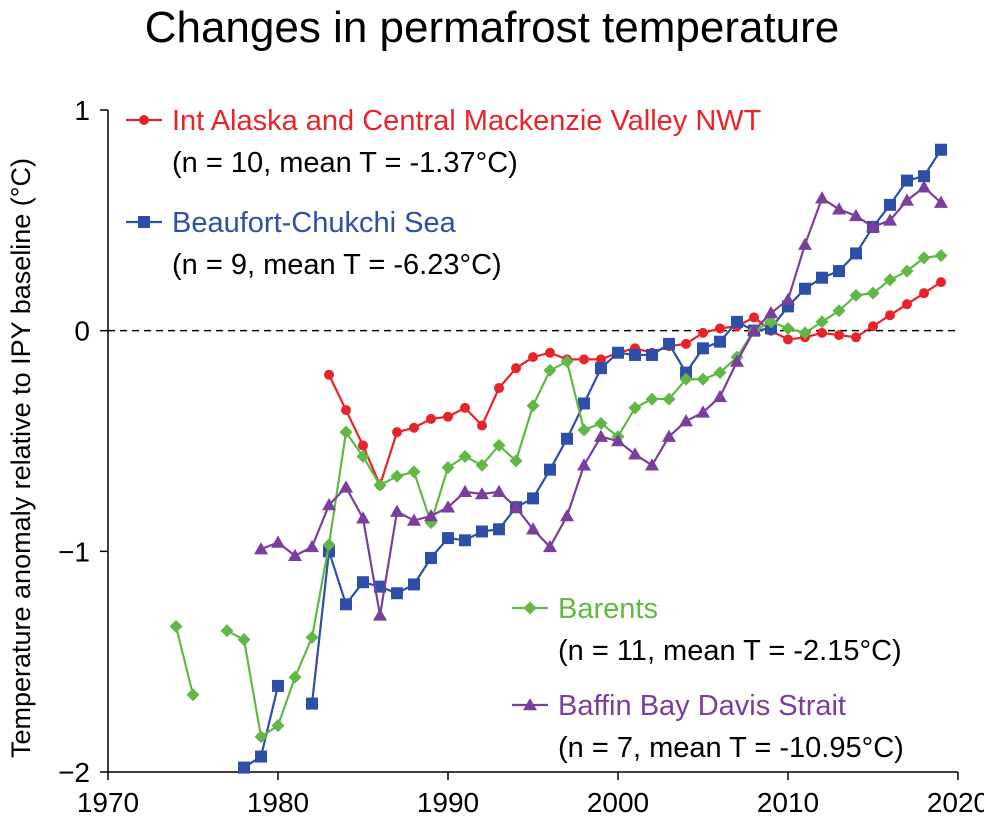  What do you see at coordinates (788, 802) in the screenshot?
I see `x-tick-label: 2010` at bounding box center [788, 802].